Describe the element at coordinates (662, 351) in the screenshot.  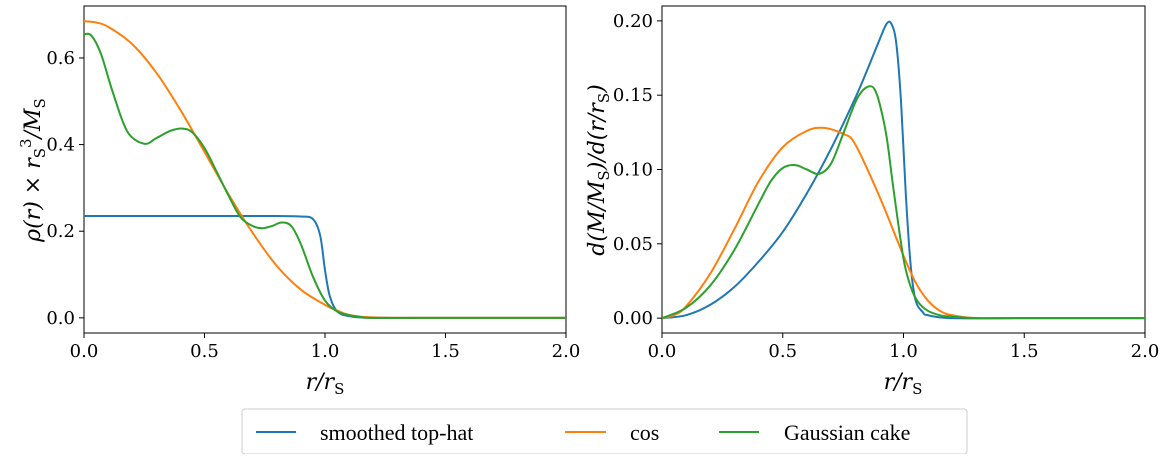
I see `mass-derivative-x-tick-label: 0.0` at that location.